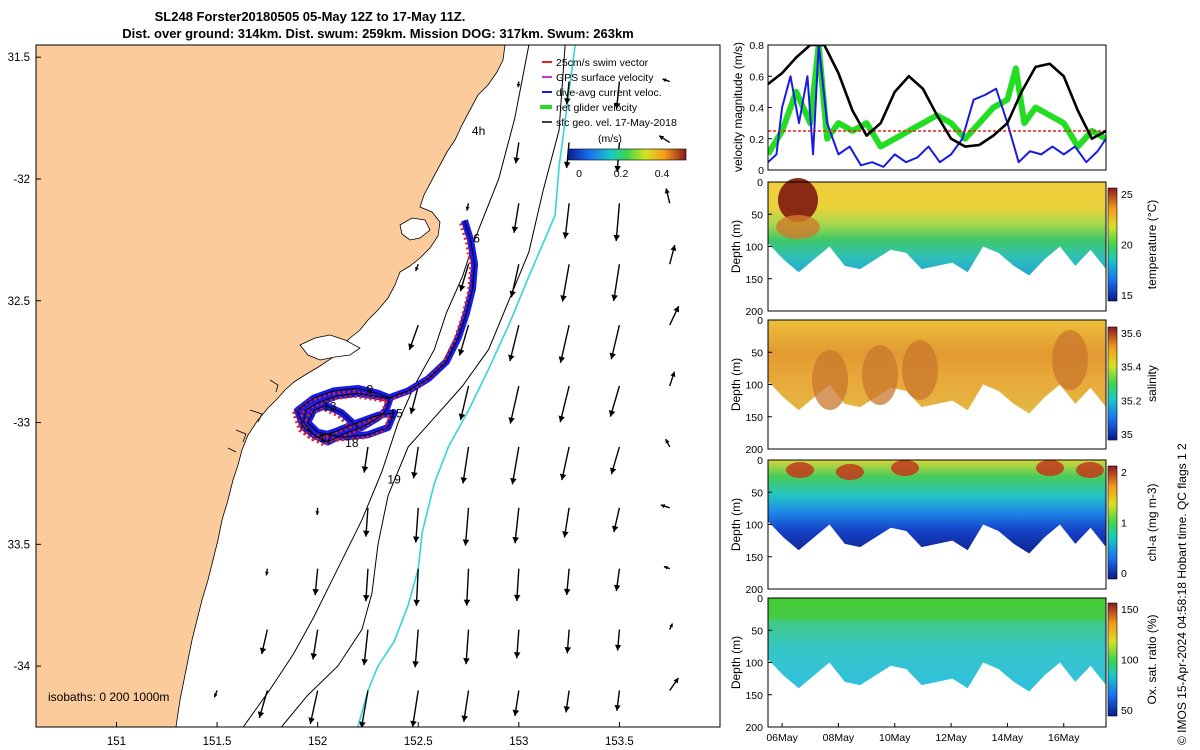  I want to click on day-label: 19, so click(394, 479).